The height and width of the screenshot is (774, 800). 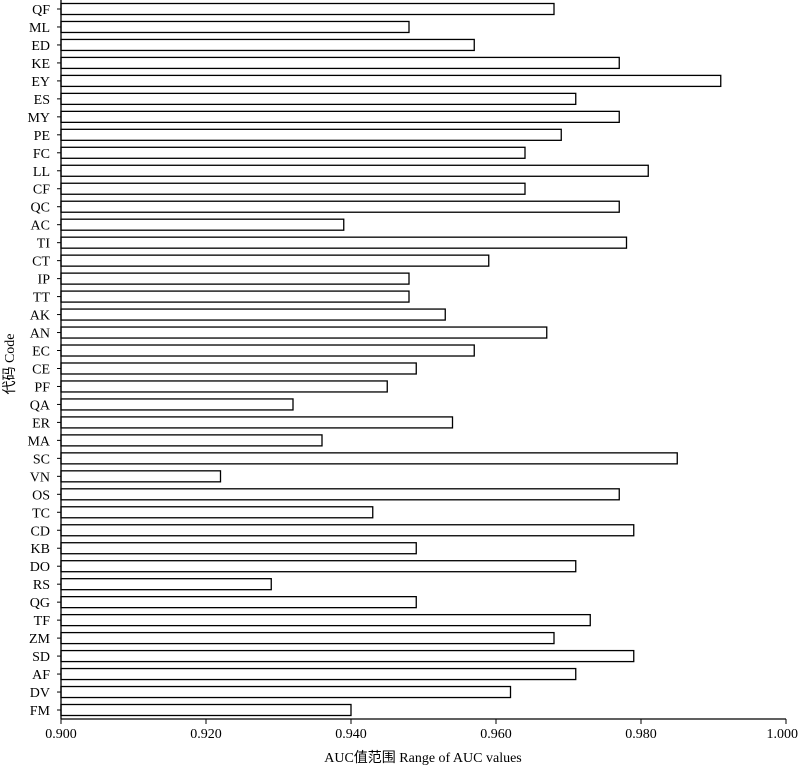 I want to click on bar-do, so click(x=318, y=566).